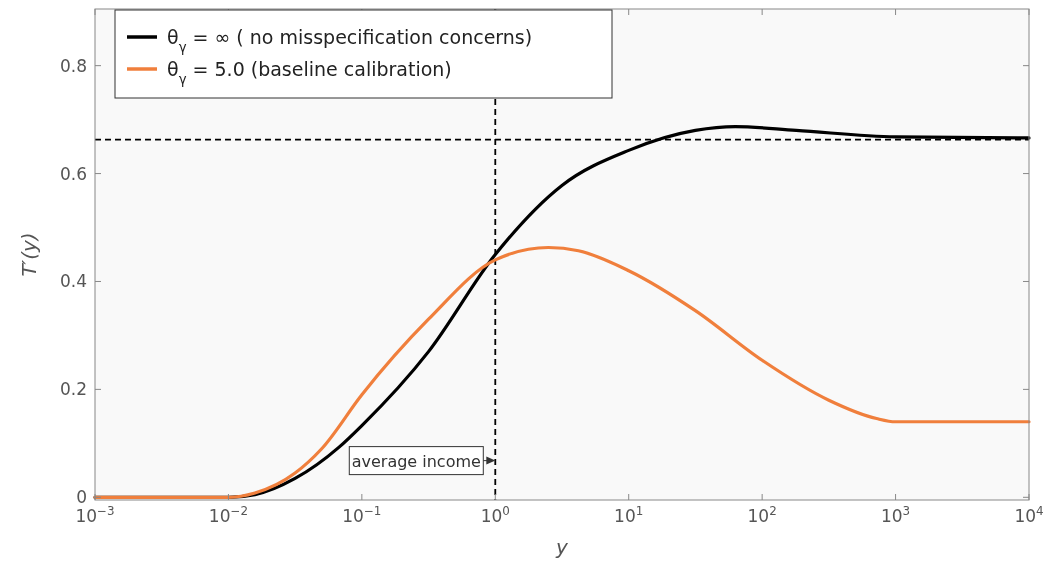 This screenshot has height=568, width=1051. What do you see at coordinates (350, 40) in the screenshot?
I see `legend-label: θ$_{γ}$ = ∞ ( no misspecification concerns)` at bounding box center [350, 40].